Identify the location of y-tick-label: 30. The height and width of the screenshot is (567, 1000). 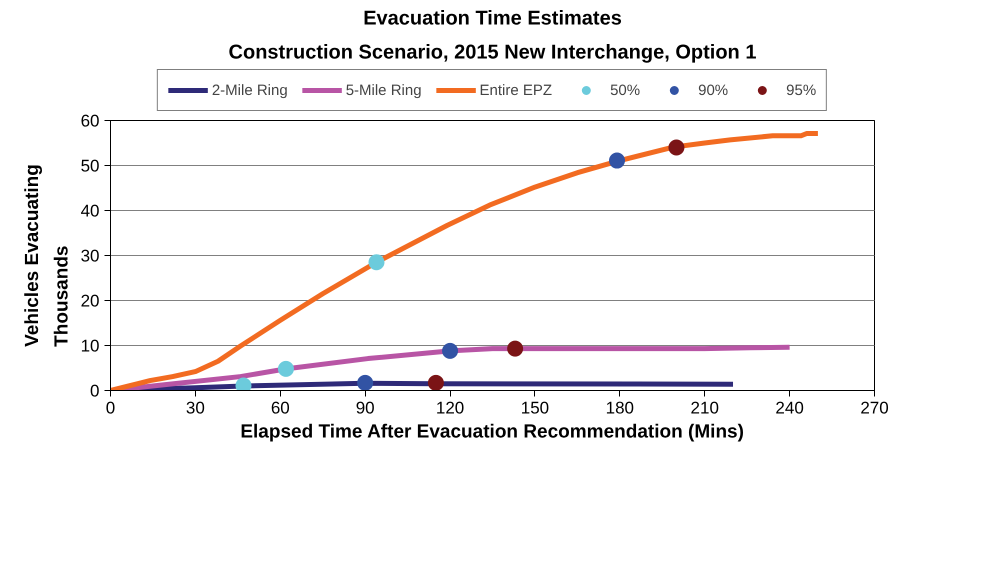
(90, 256).